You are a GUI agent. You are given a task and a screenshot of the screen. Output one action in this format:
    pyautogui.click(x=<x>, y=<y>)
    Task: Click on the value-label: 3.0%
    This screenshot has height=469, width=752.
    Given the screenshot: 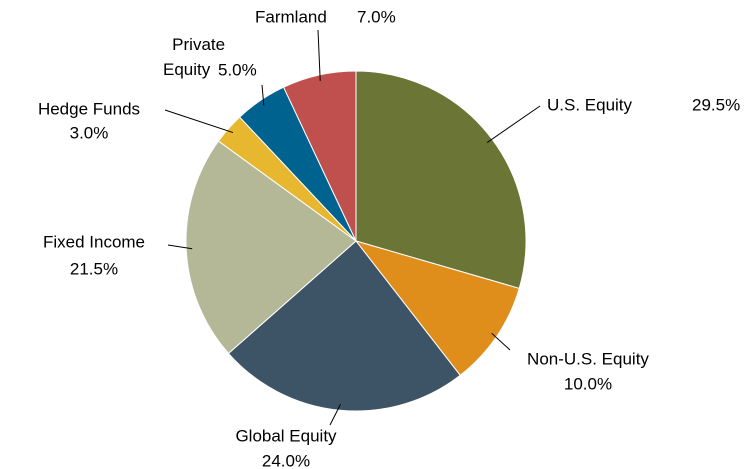 What is the action you would take?
    pyautogui.click(x=89, y=132)
    